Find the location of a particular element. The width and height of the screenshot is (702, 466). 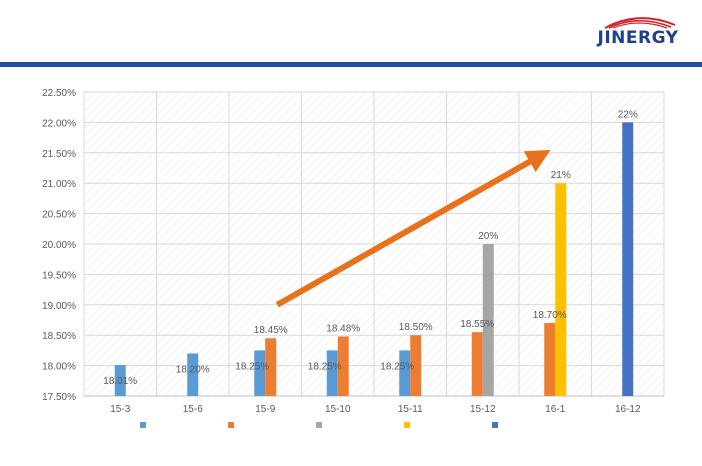

y-tick-label: 22.50% is located at coordinates (59, 93).